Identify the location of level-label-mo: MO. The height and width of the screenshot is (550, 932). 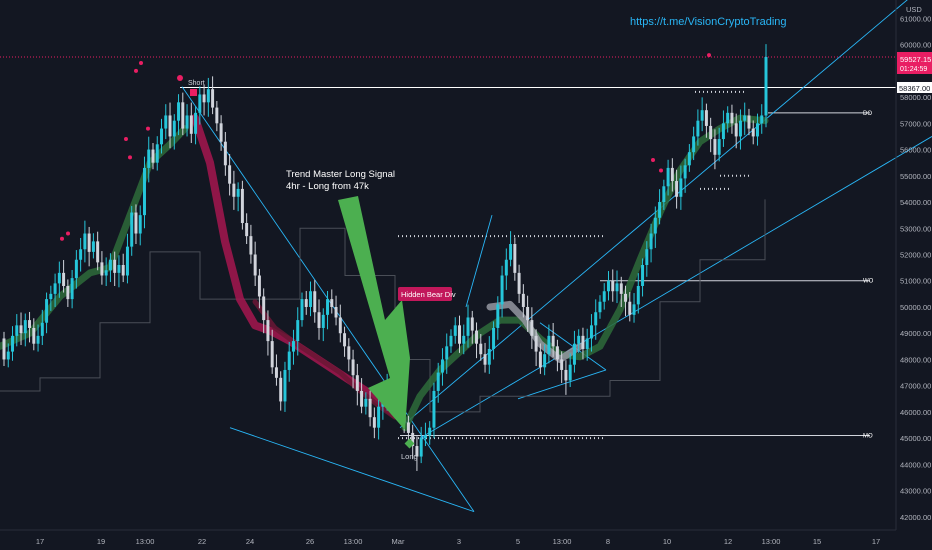
(868, 437).